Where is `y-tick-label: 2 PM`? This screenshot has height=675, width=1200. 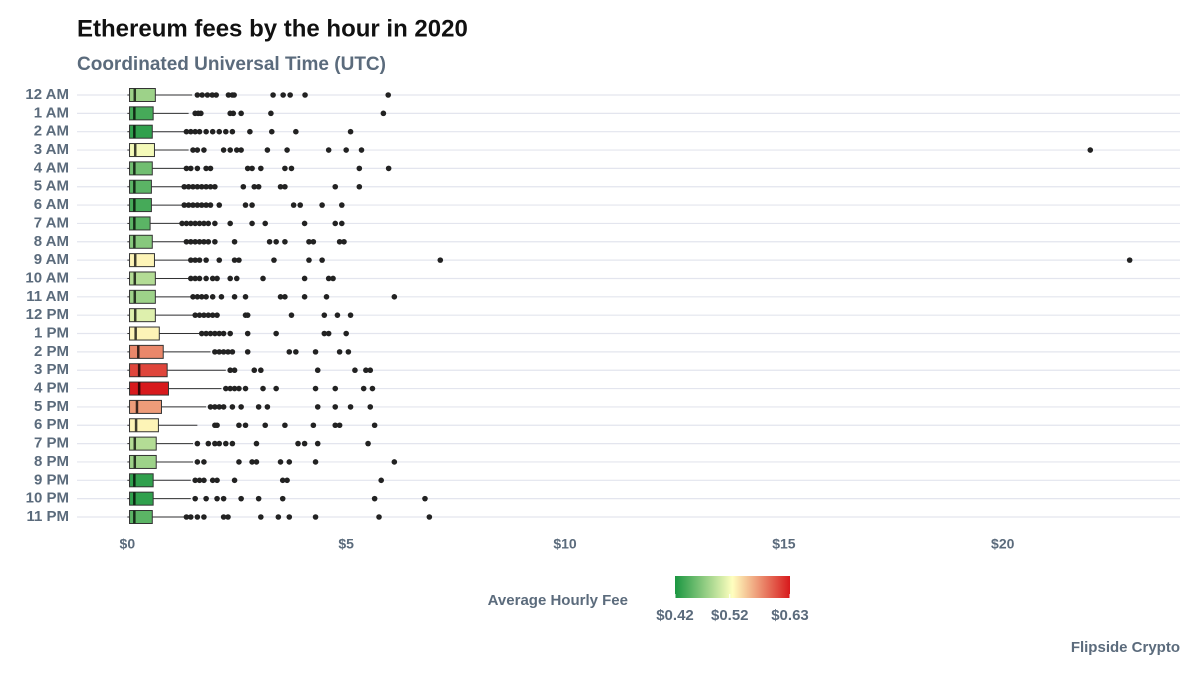
y-tick-label: 2 PM is located at coordinates (51, 351).